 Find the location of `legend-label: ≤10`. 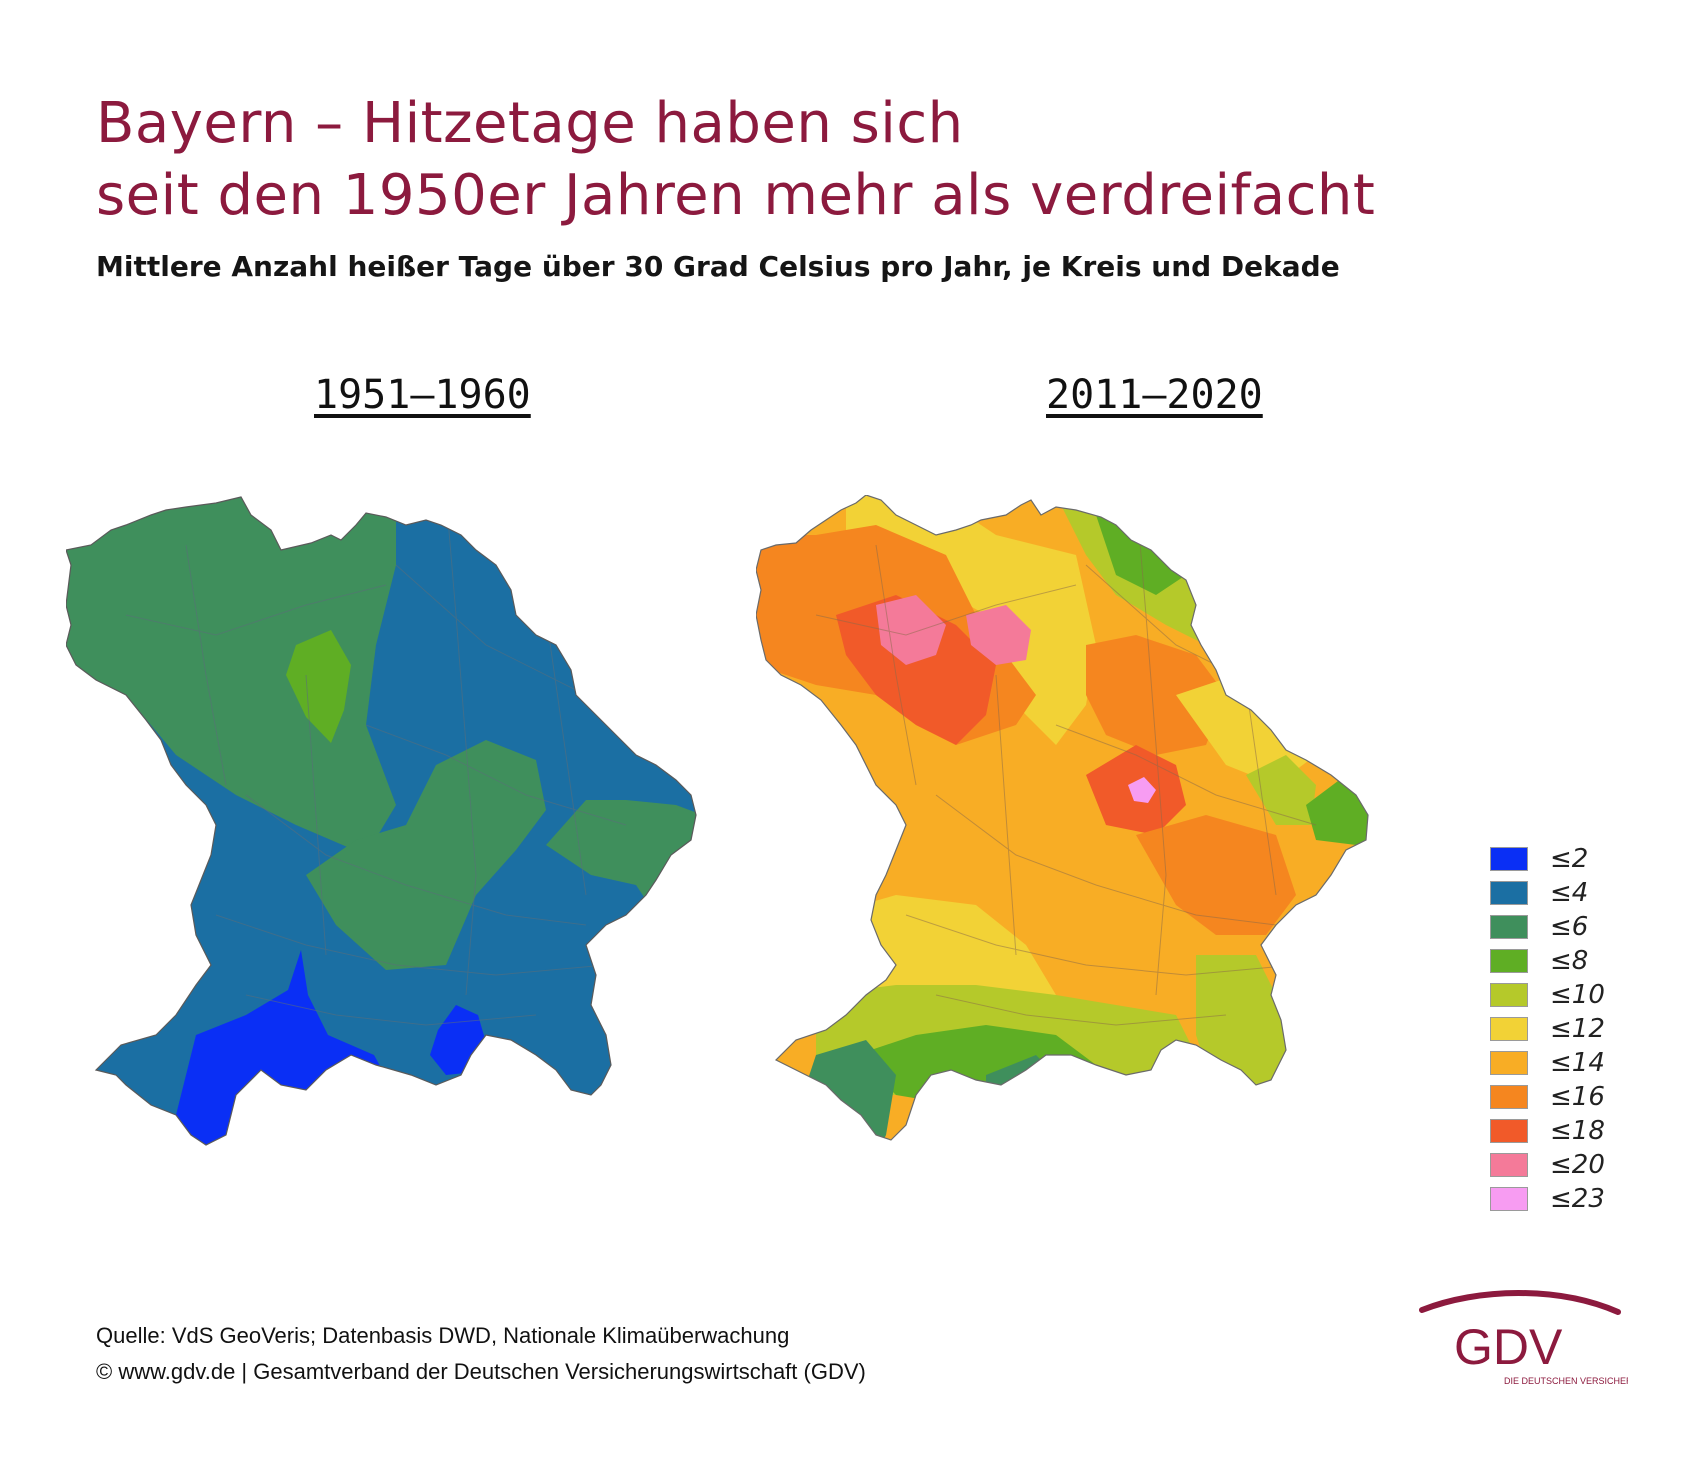

legend-label: ≤10 is located at coordinates (1577, 995).